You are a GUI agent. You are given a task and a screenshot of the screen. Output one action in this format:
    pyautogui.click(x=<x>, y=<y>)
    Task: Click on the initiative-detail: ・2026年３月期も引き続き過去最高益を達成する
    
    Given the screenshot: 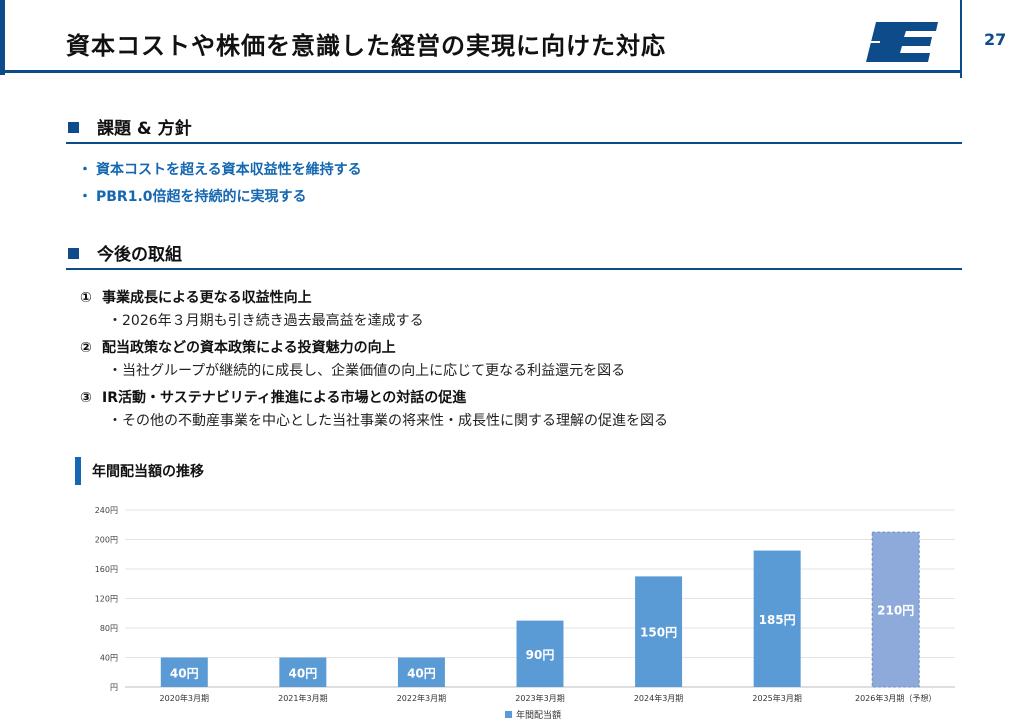 What is the action you would take?
    pyautogui.click(x=266, y=320)
    